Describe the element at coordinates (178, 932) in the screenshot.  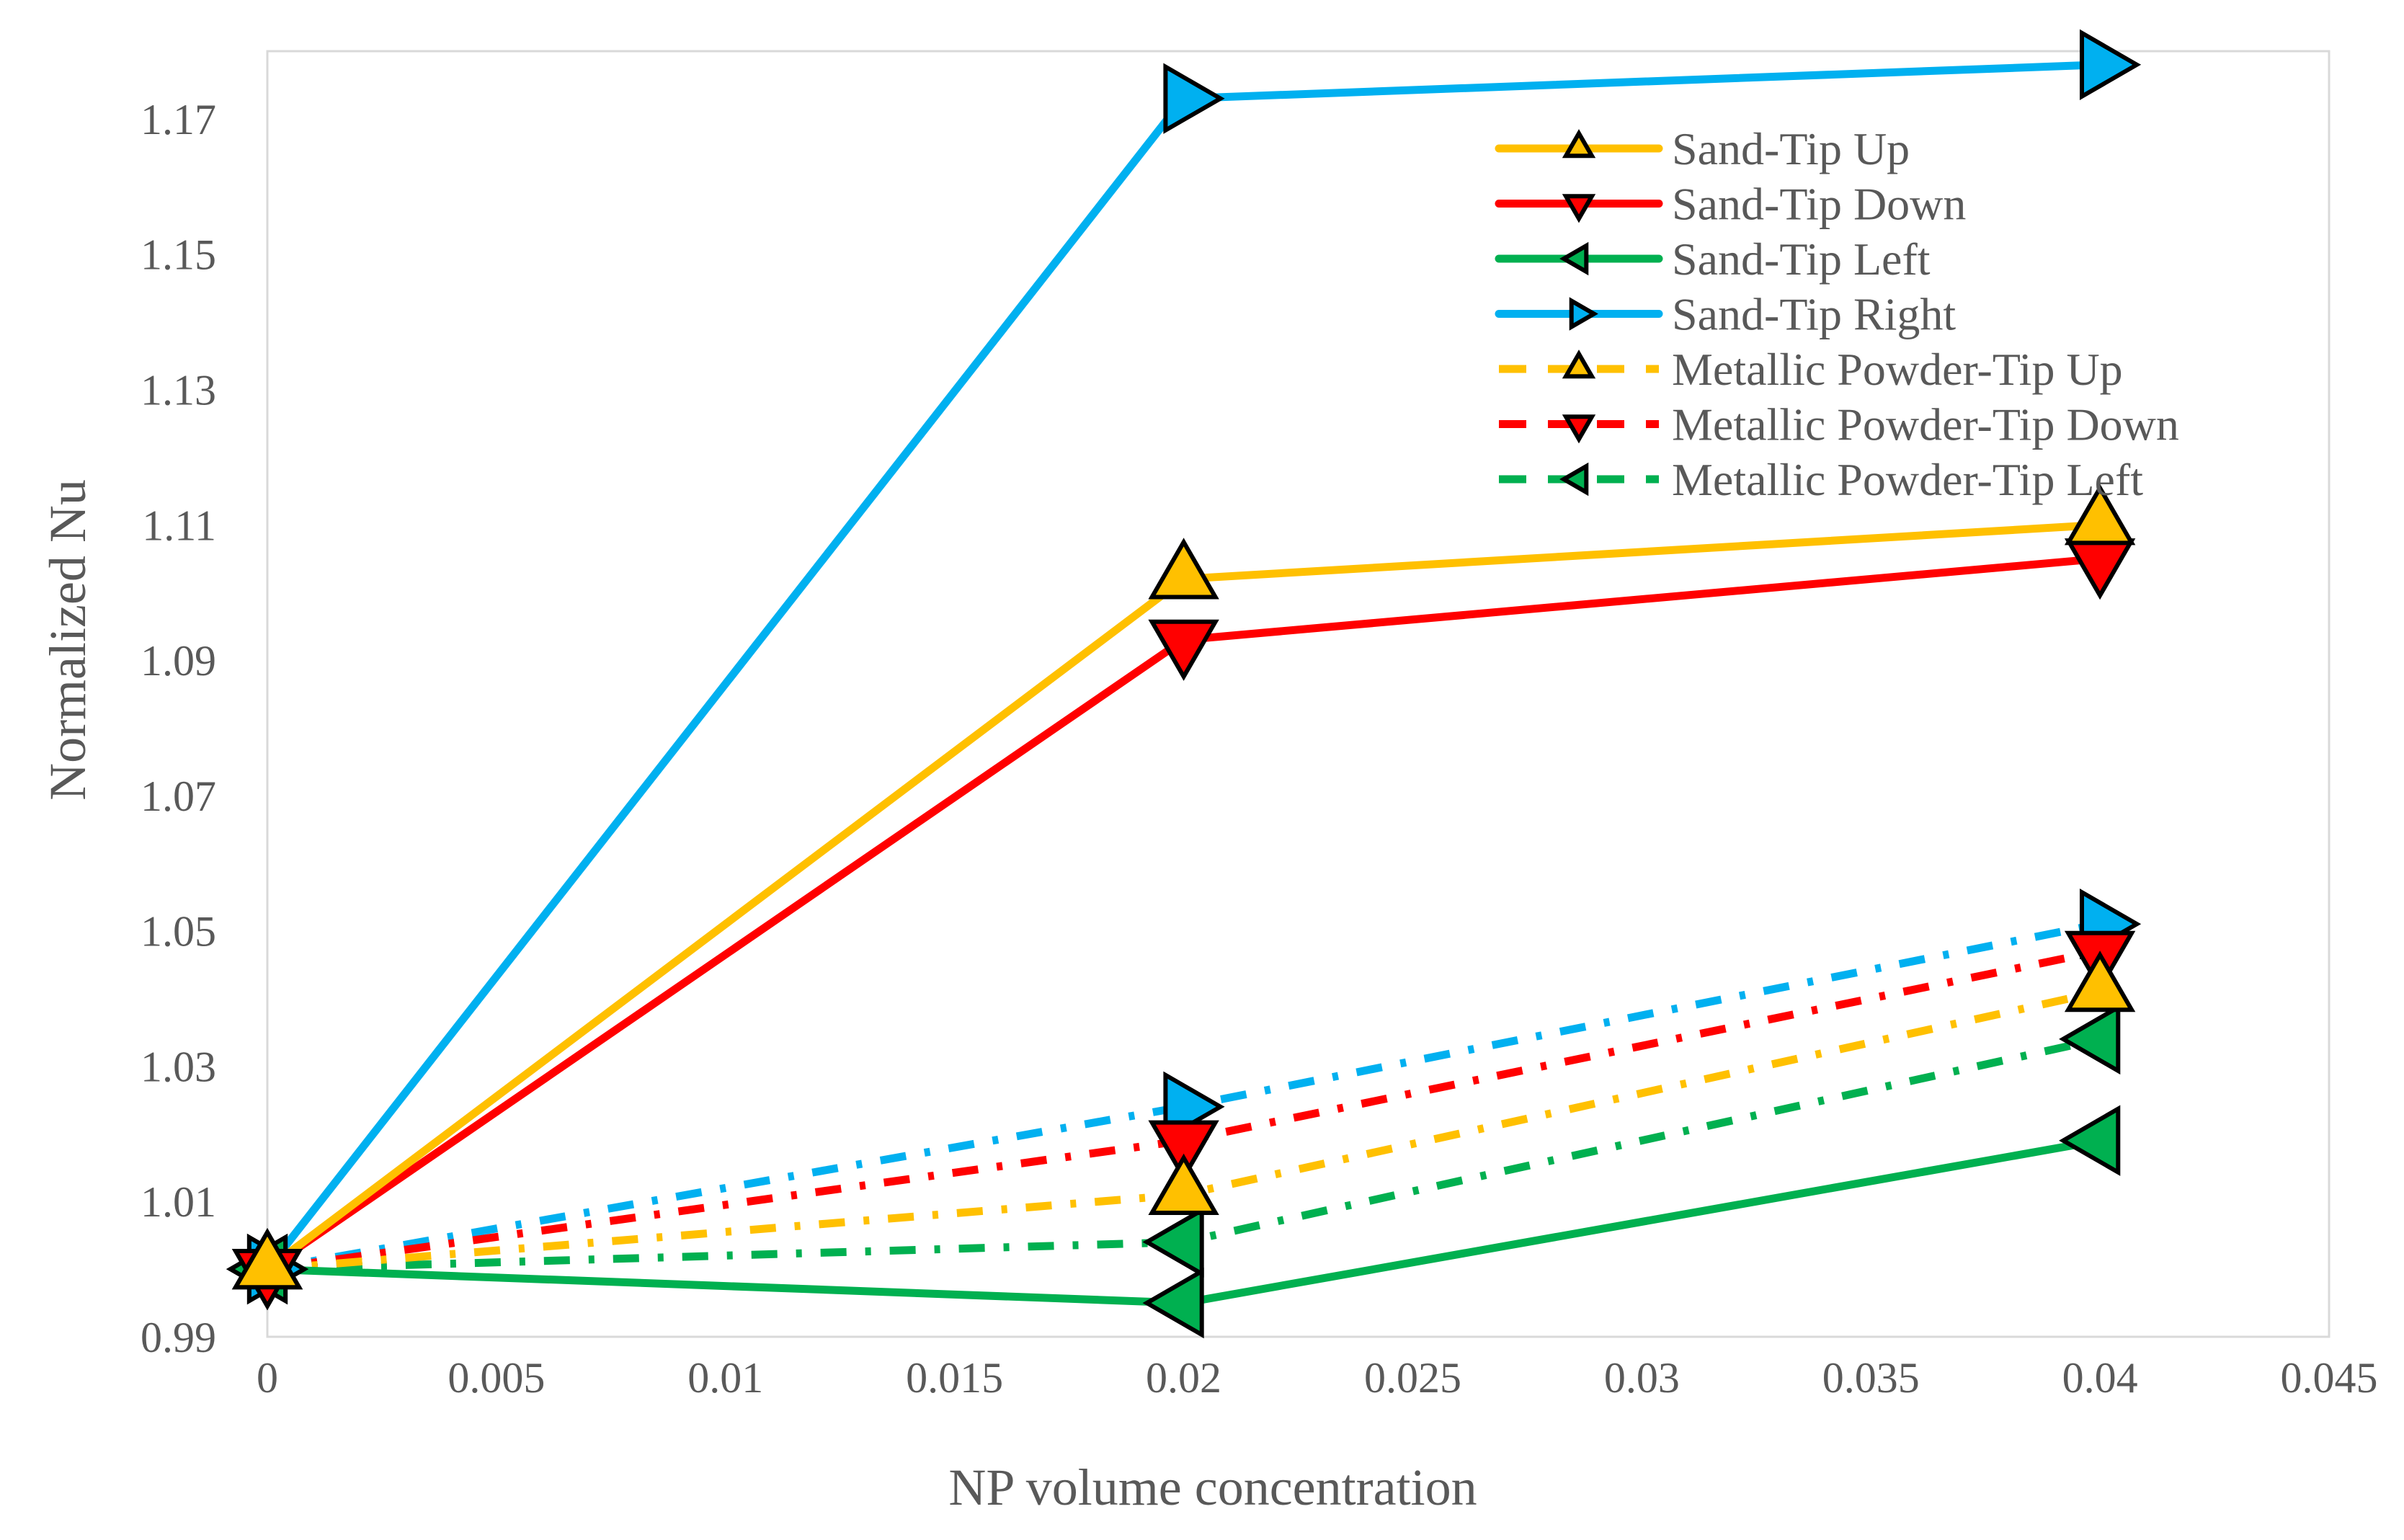
I see `y-tick-label: 1.05` at that location.